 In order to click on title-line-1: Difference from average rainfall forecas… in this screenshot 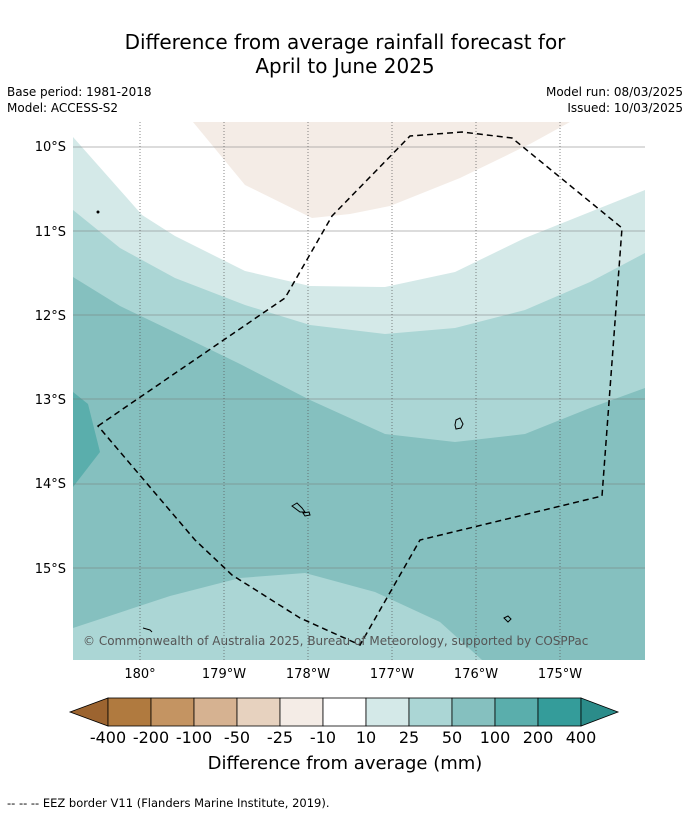, I will do `click(345, 42)`.